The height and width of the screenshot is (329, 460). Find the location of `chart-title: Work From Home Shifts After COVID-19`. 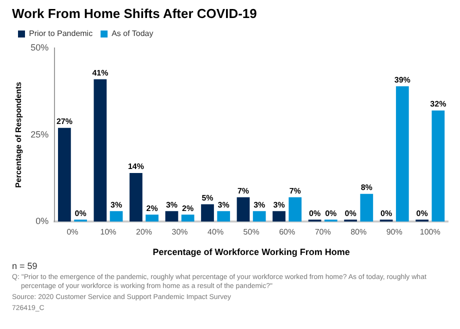

chart-title: Work From Home Shifts After COVID-19 is located at coordinates (134, 13).